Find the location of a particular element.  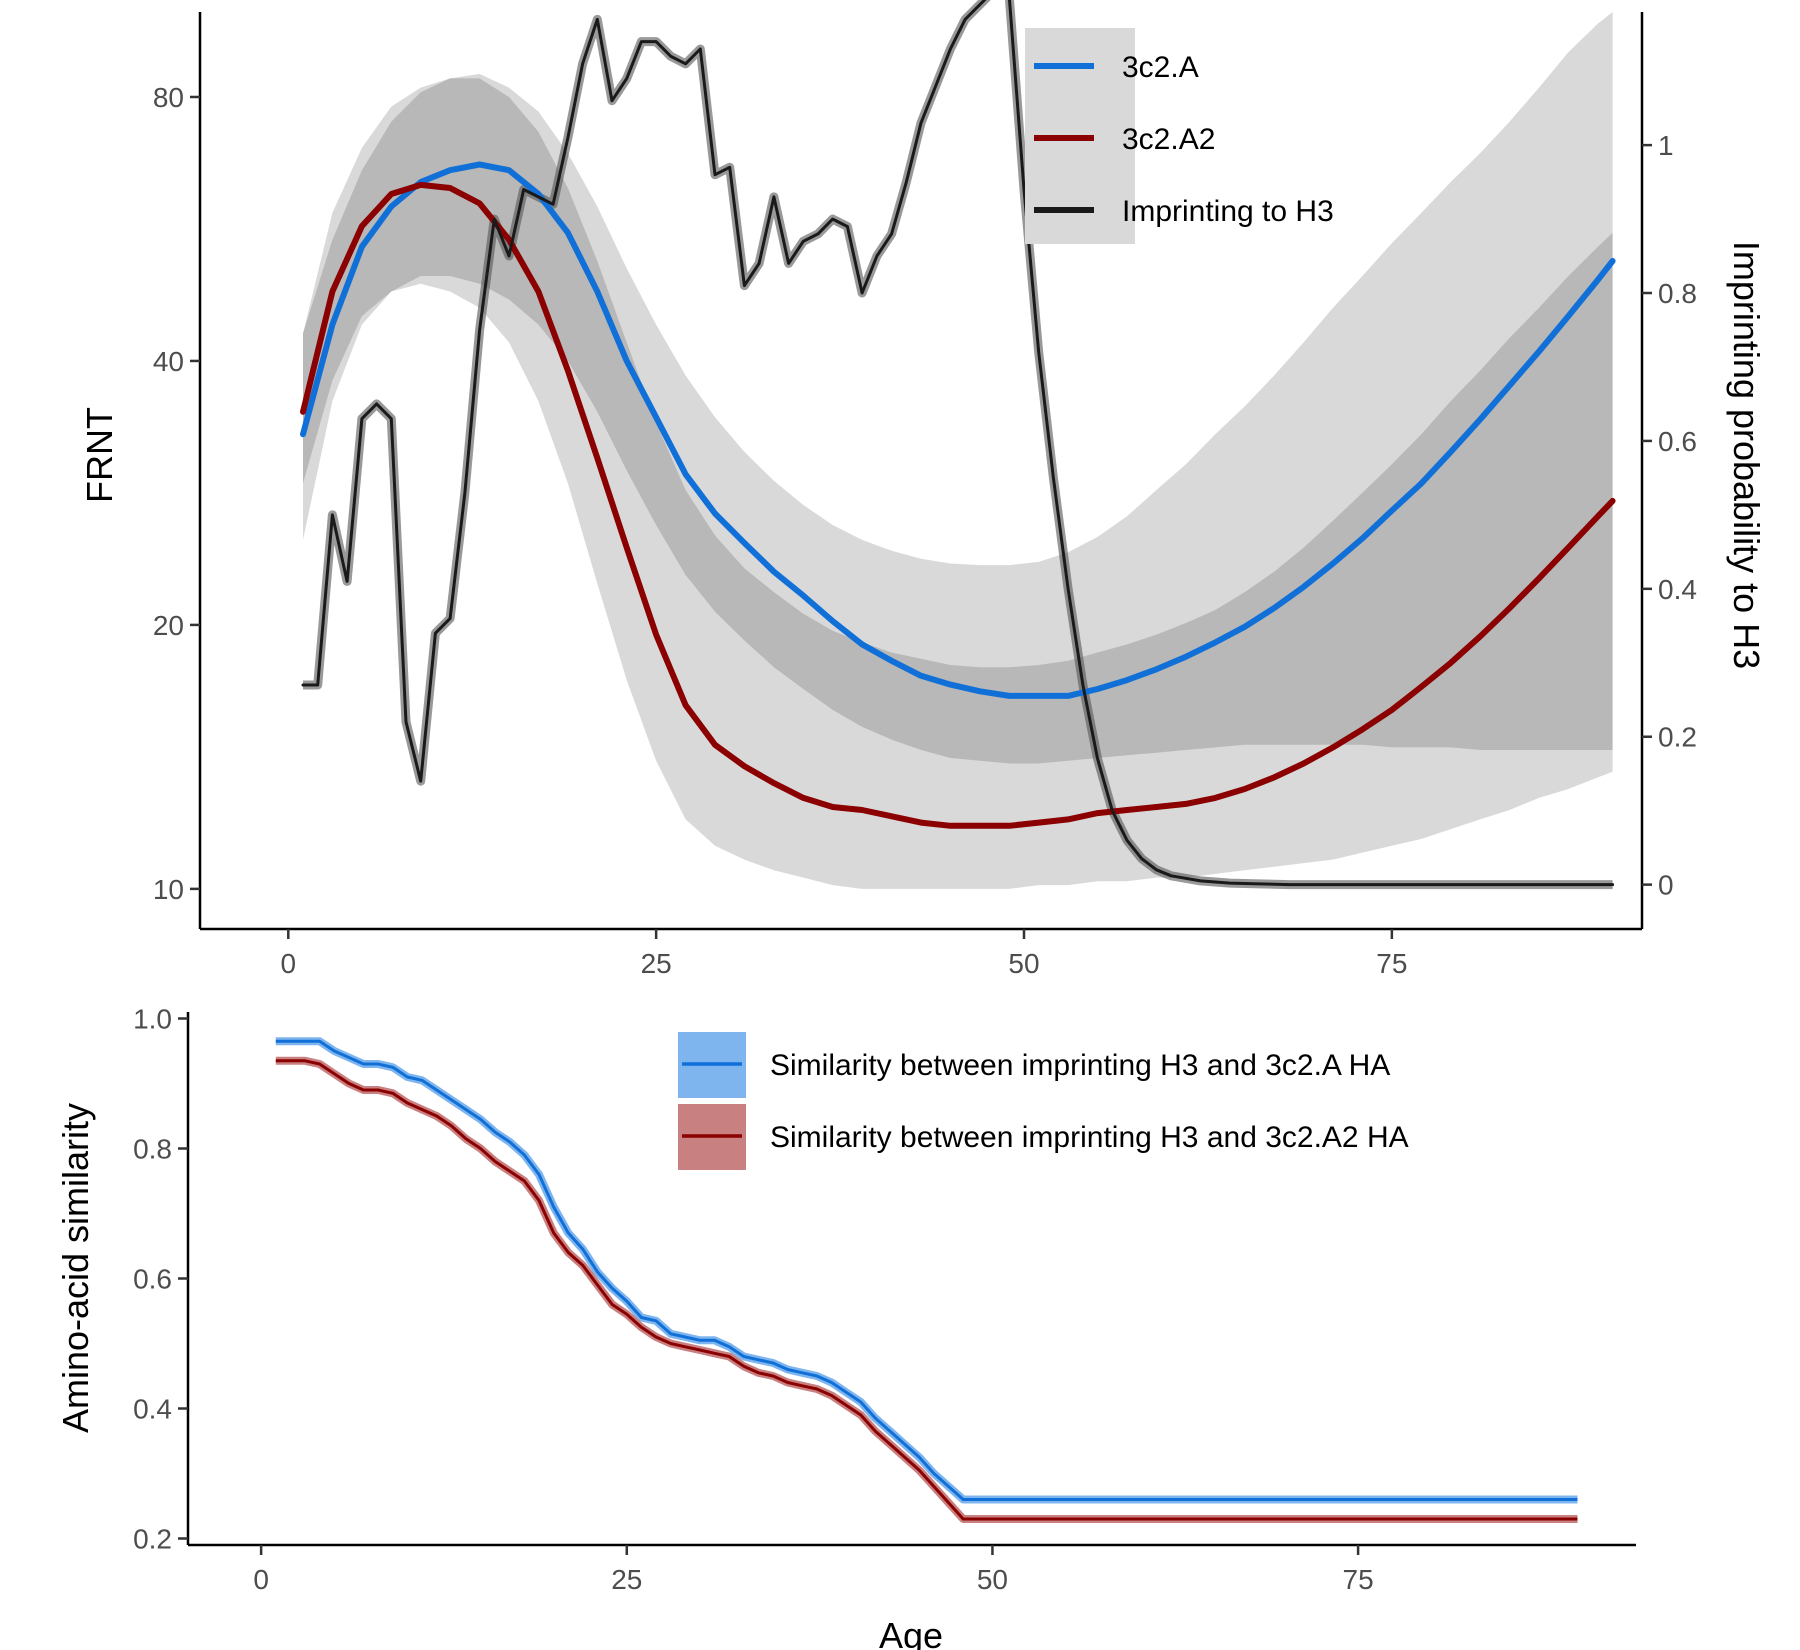

top-x-tick-label: 25 is located at coordinates (656, 963).